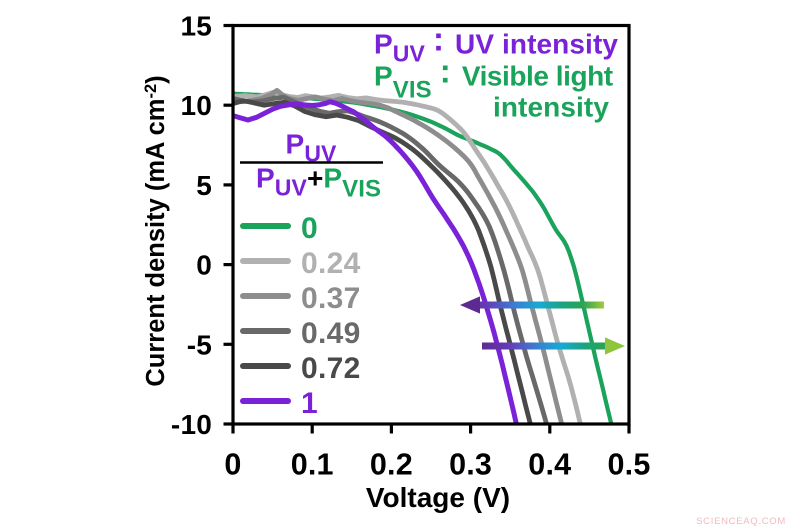 This screenshot has width=800, height=530. I want to click on svg-text: 0.37, so click(331, 298).